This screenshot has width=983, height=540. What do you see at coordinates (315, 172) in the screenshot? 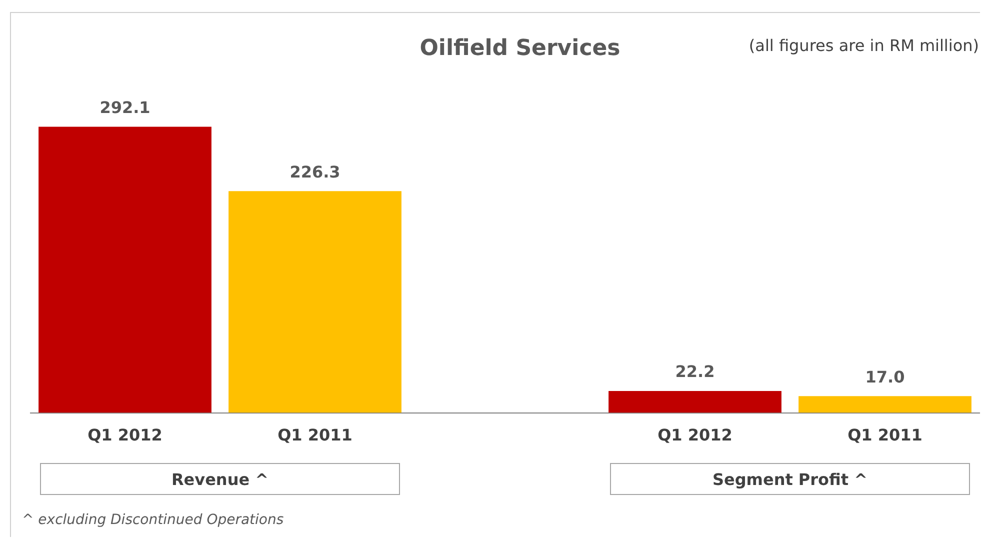
I see `data-label: 226.3` at bounding box center [315, 172].